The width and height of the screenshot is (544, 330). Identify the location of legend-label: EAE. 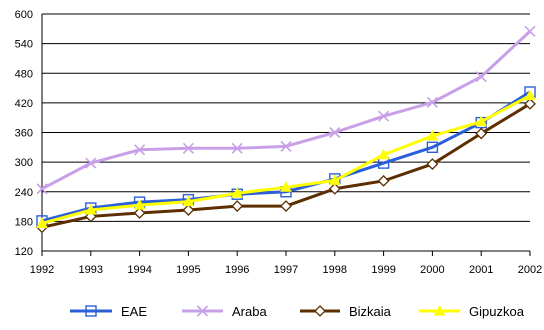
(134, 311).